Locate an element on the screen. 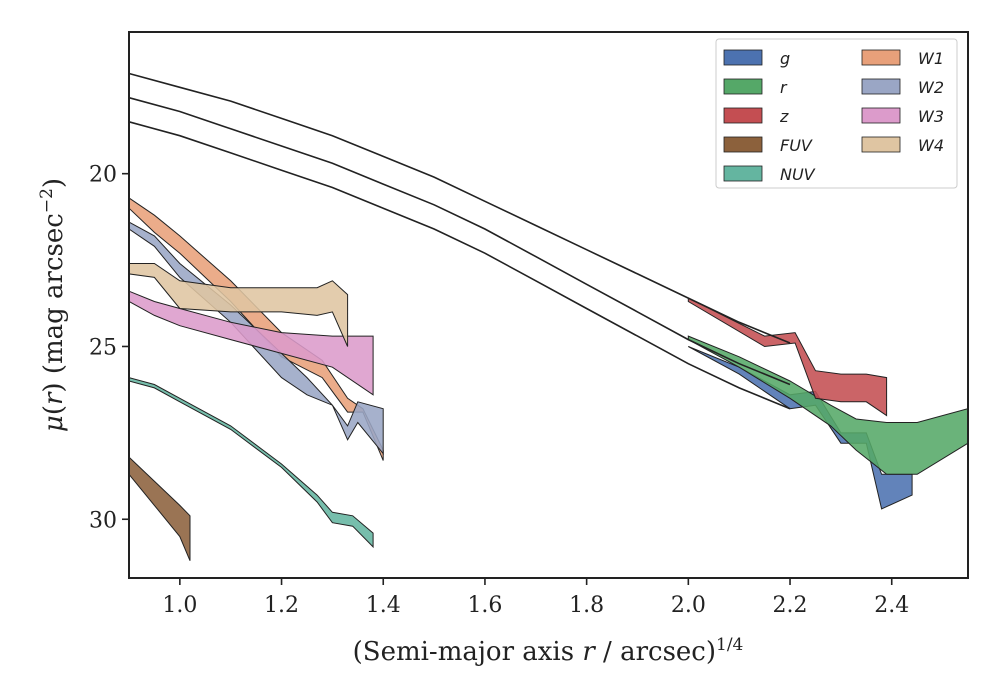 The height and width of the screenshot is (700, 1000). legend-swatch-r is located at coordinates (743, 86).